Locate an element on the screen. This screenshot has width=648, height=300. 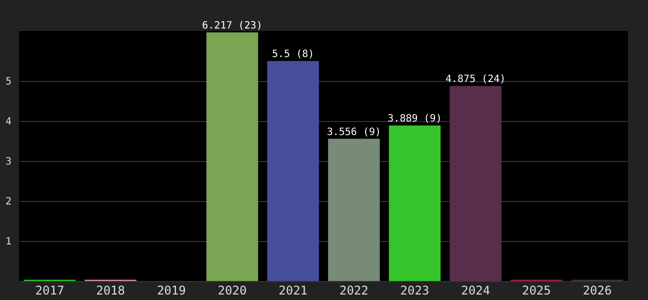
x-tick-label: 2023 is located at coordinates (415, 291).